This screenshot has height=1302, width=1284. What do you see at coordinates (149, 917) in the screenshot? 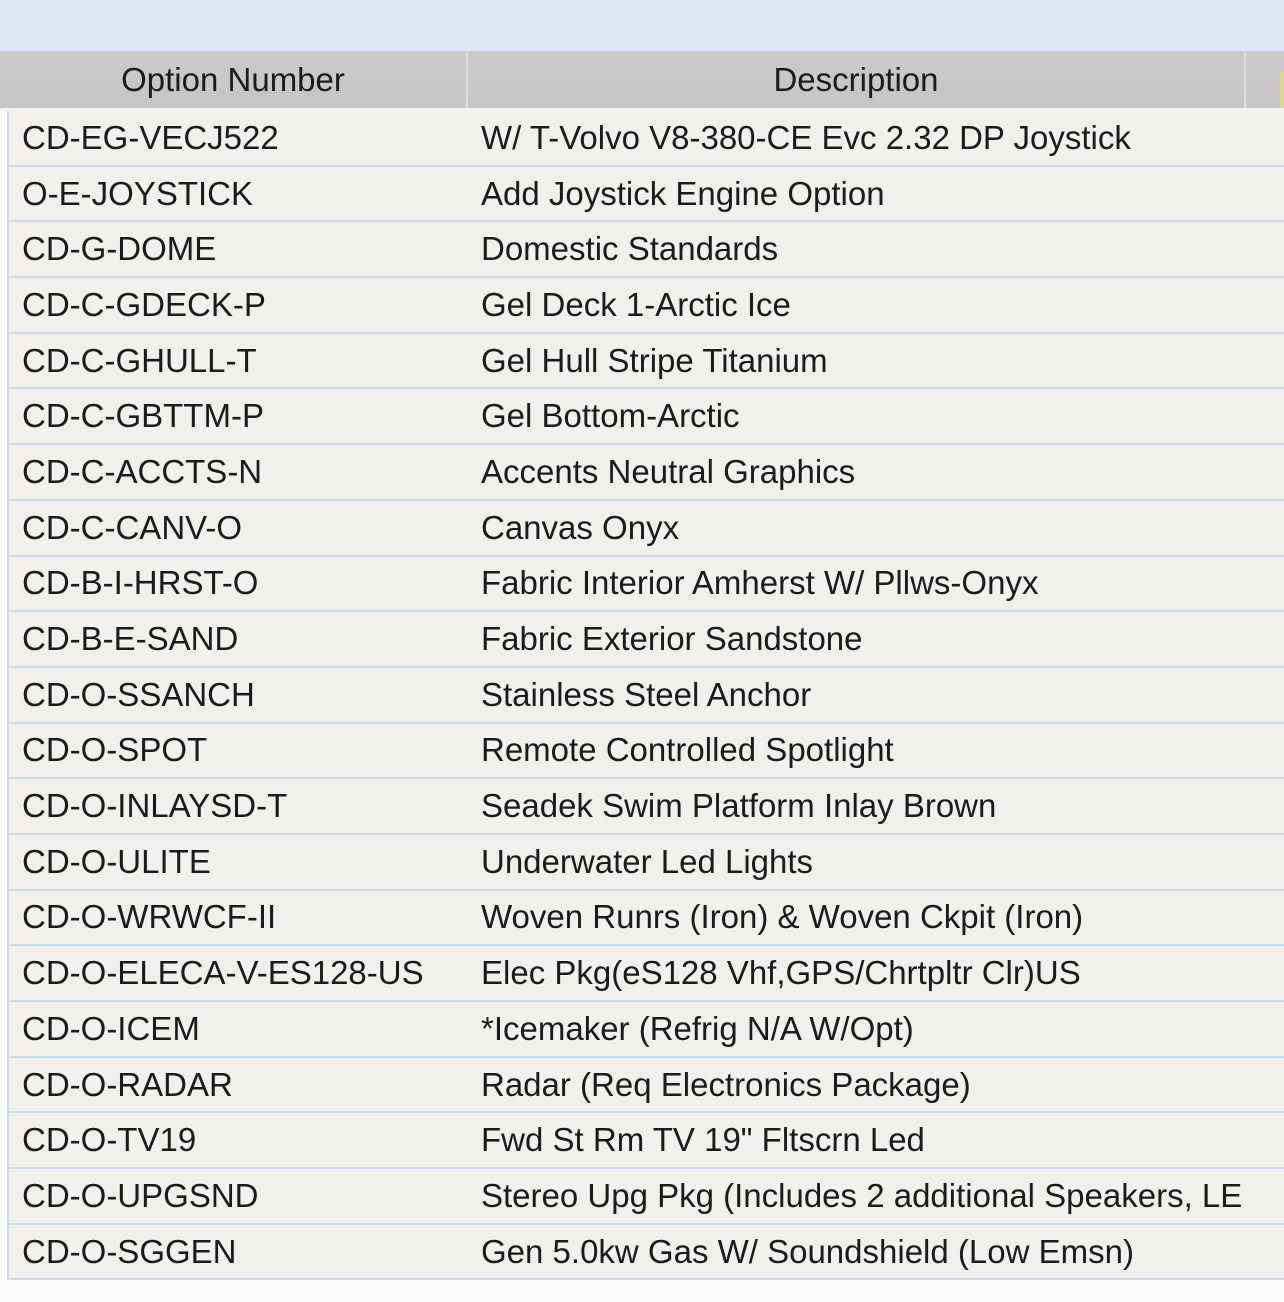
I see `option-number-cell: CD-O-WRWCF-II` at bounding box center [149, 917].